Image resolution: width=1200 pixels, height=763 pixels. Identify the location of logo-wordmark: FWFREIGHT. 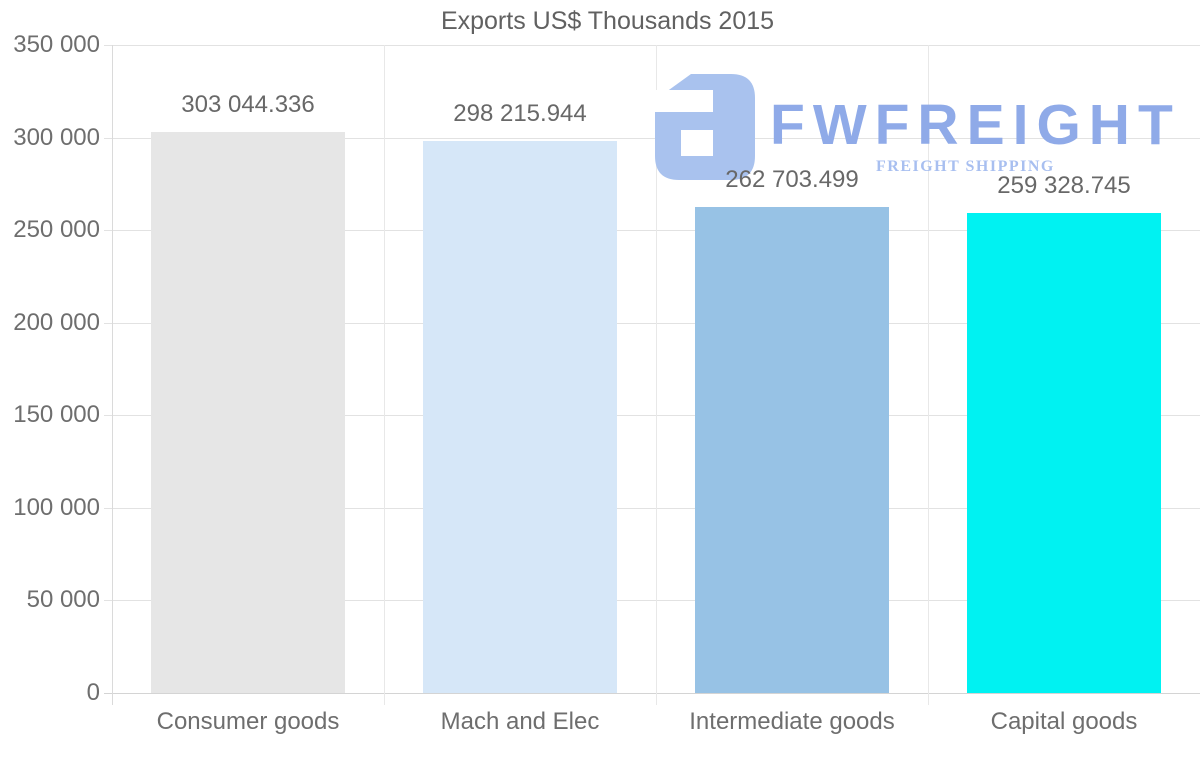
(975, 125).